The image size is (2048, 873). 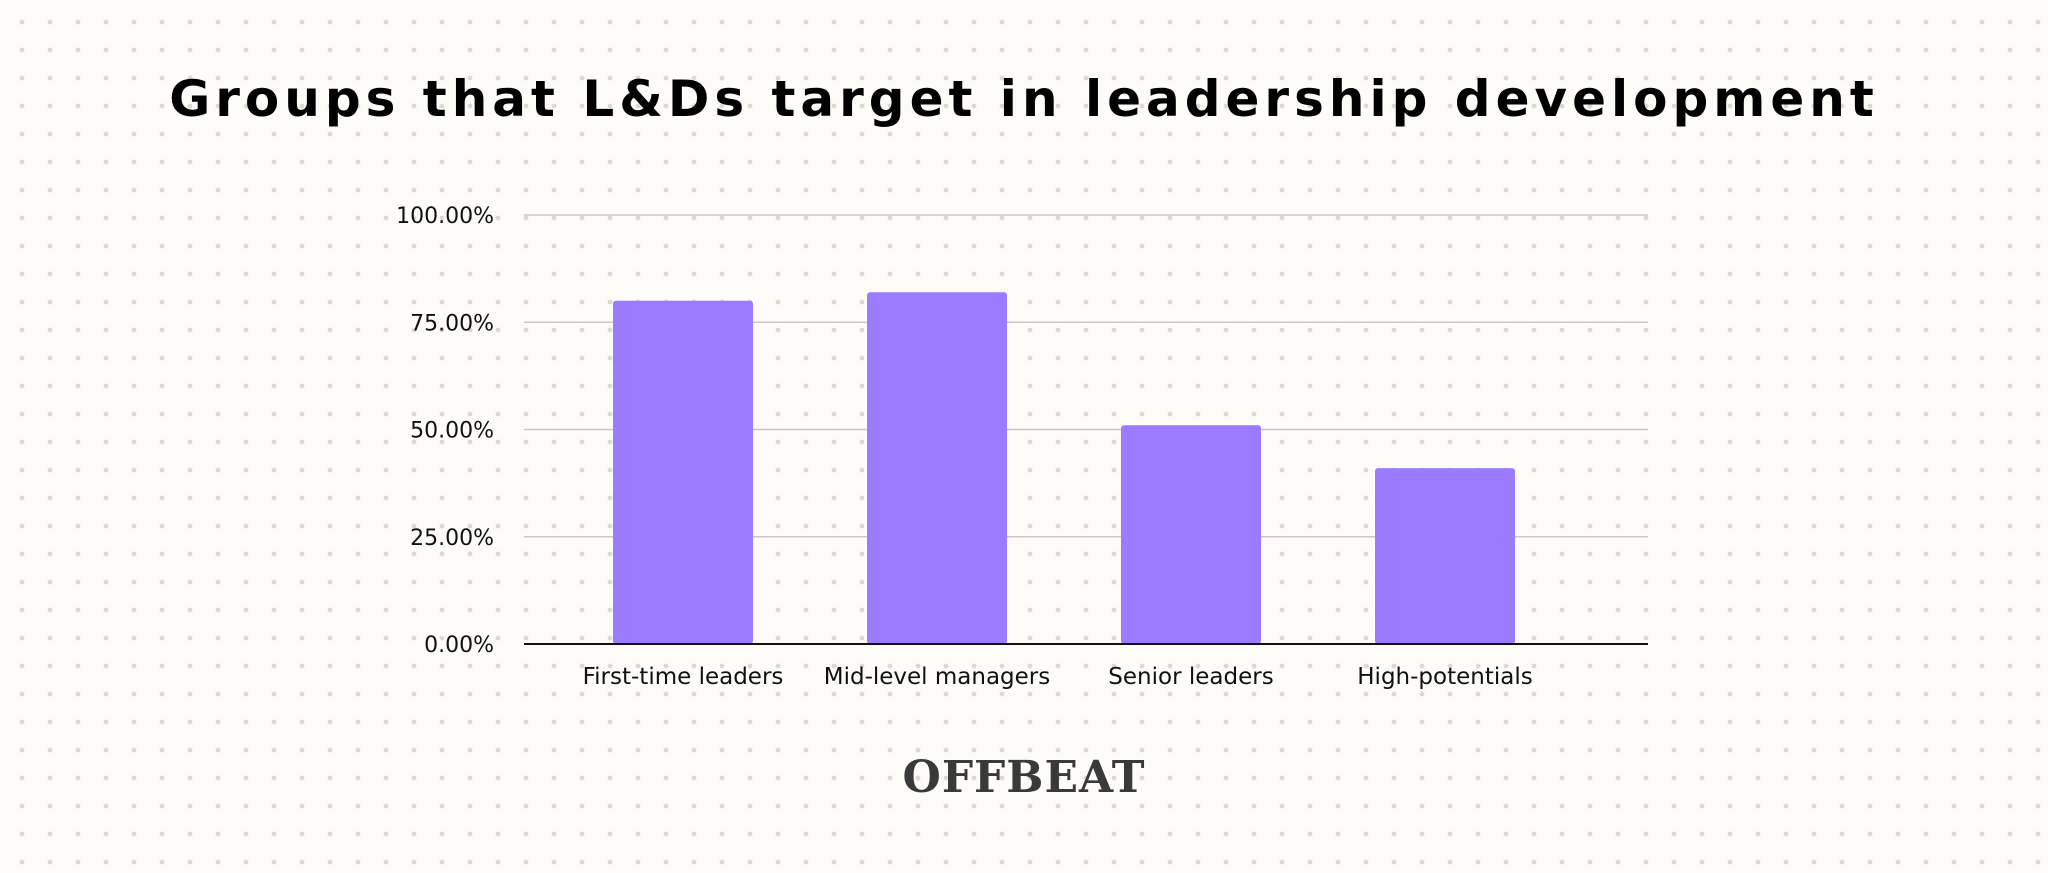 I want to click on y-tick-label: 100.00%, so click(x=445, y=216).